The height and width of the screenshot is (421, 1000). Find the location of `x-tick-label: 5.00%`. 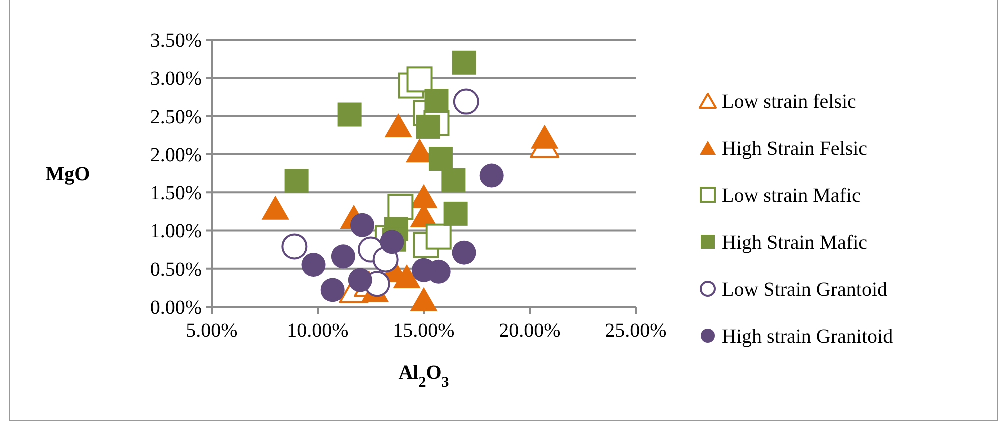

x-tick-label: 5.00% is located at coordinates (212, 331).